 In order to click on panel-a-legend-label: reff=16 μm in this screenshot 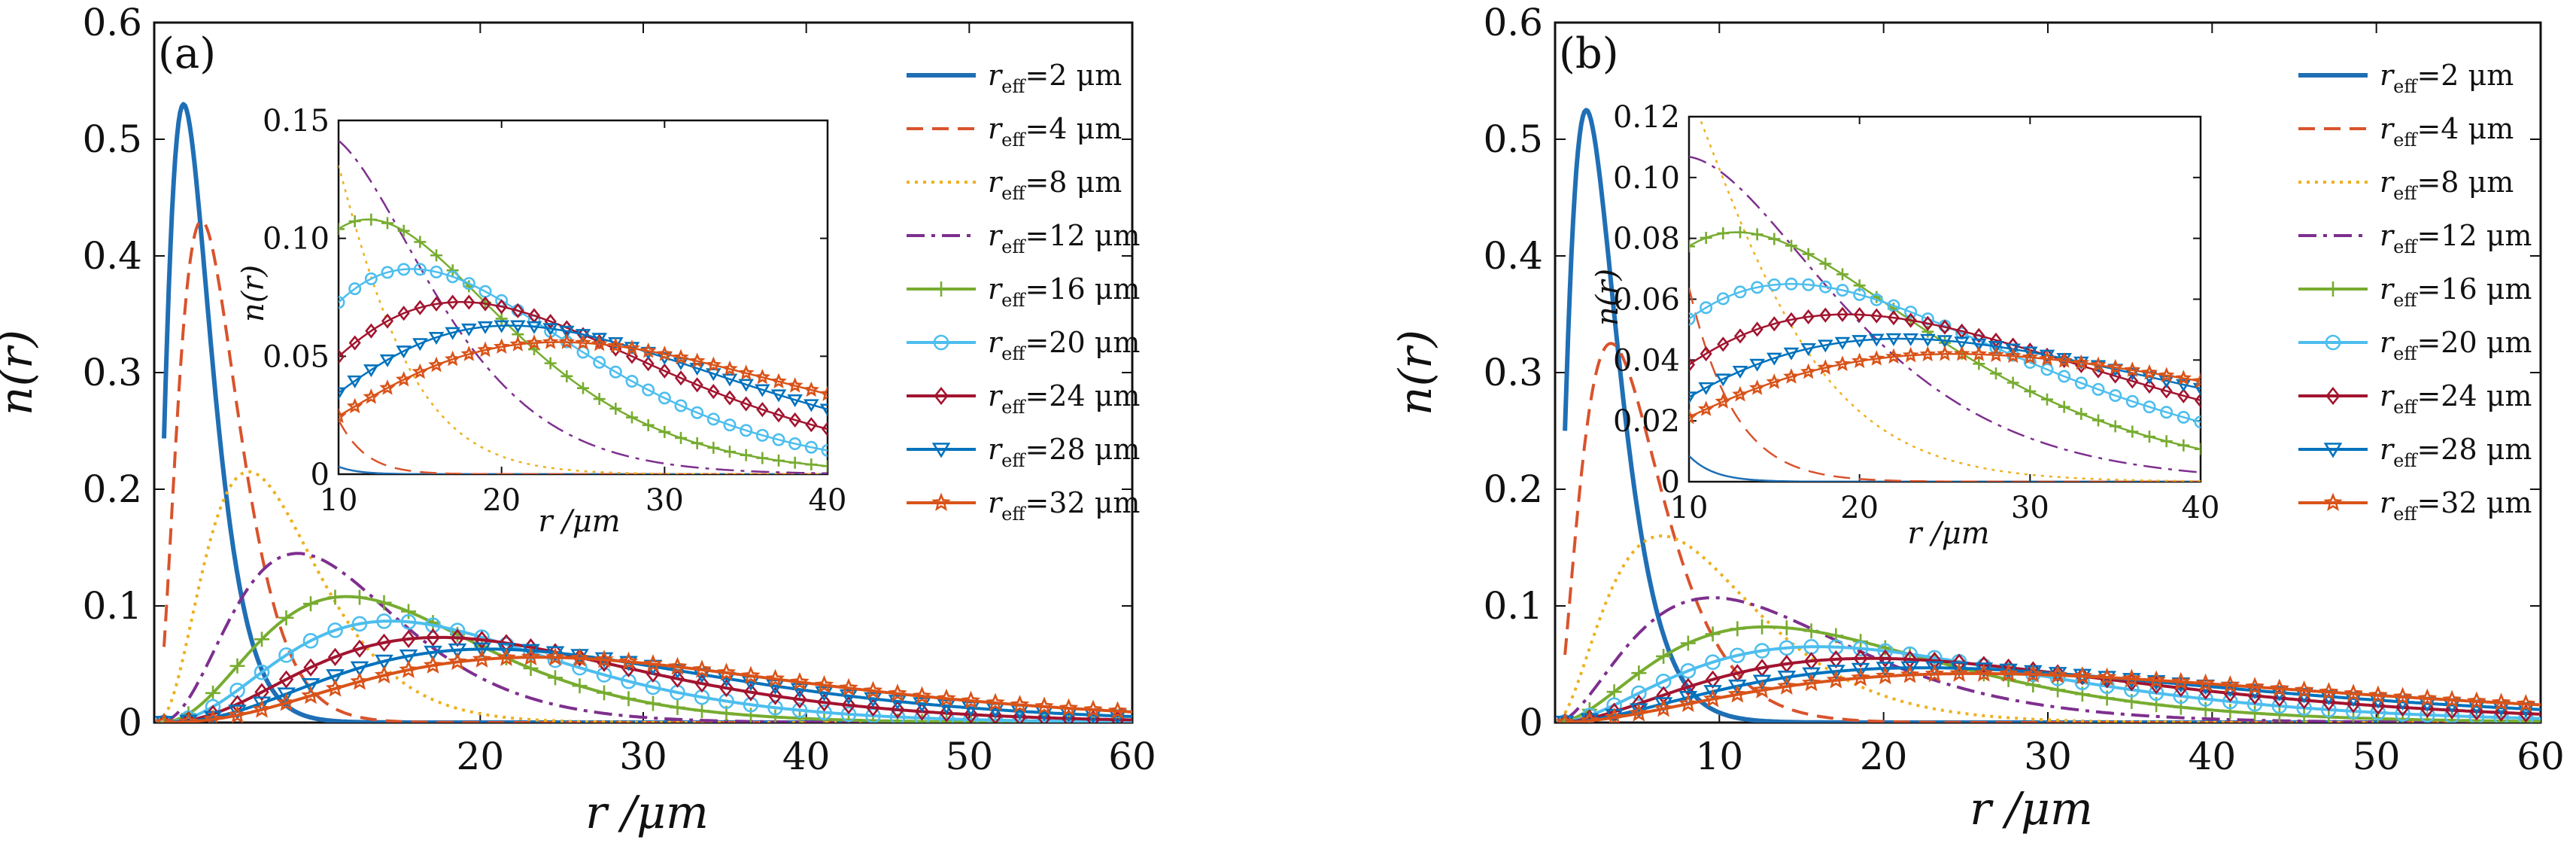, I will do `click(1064, 291)`.